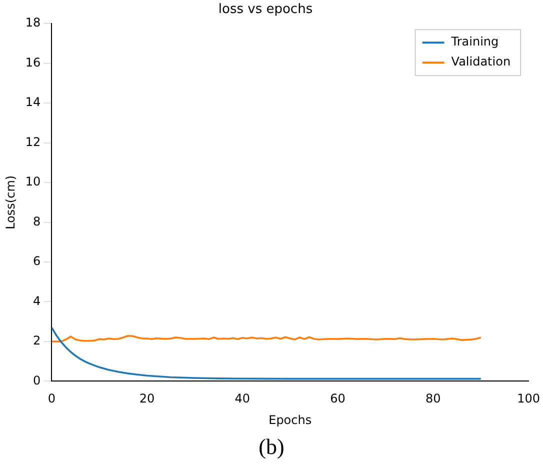 This screenshot has width=543, height=469. Describe the element at coordinates (481, 61) in the screenshot. I see `legend-label: Validation` at that location.